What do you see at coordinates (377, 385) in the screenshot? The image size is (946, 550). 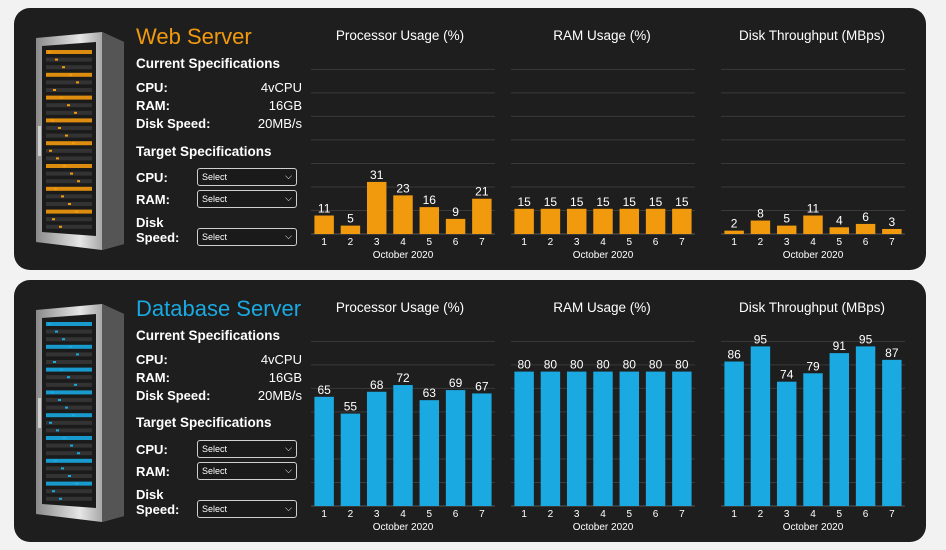 I see `data-label: 68` at bounding box center [377, 385].